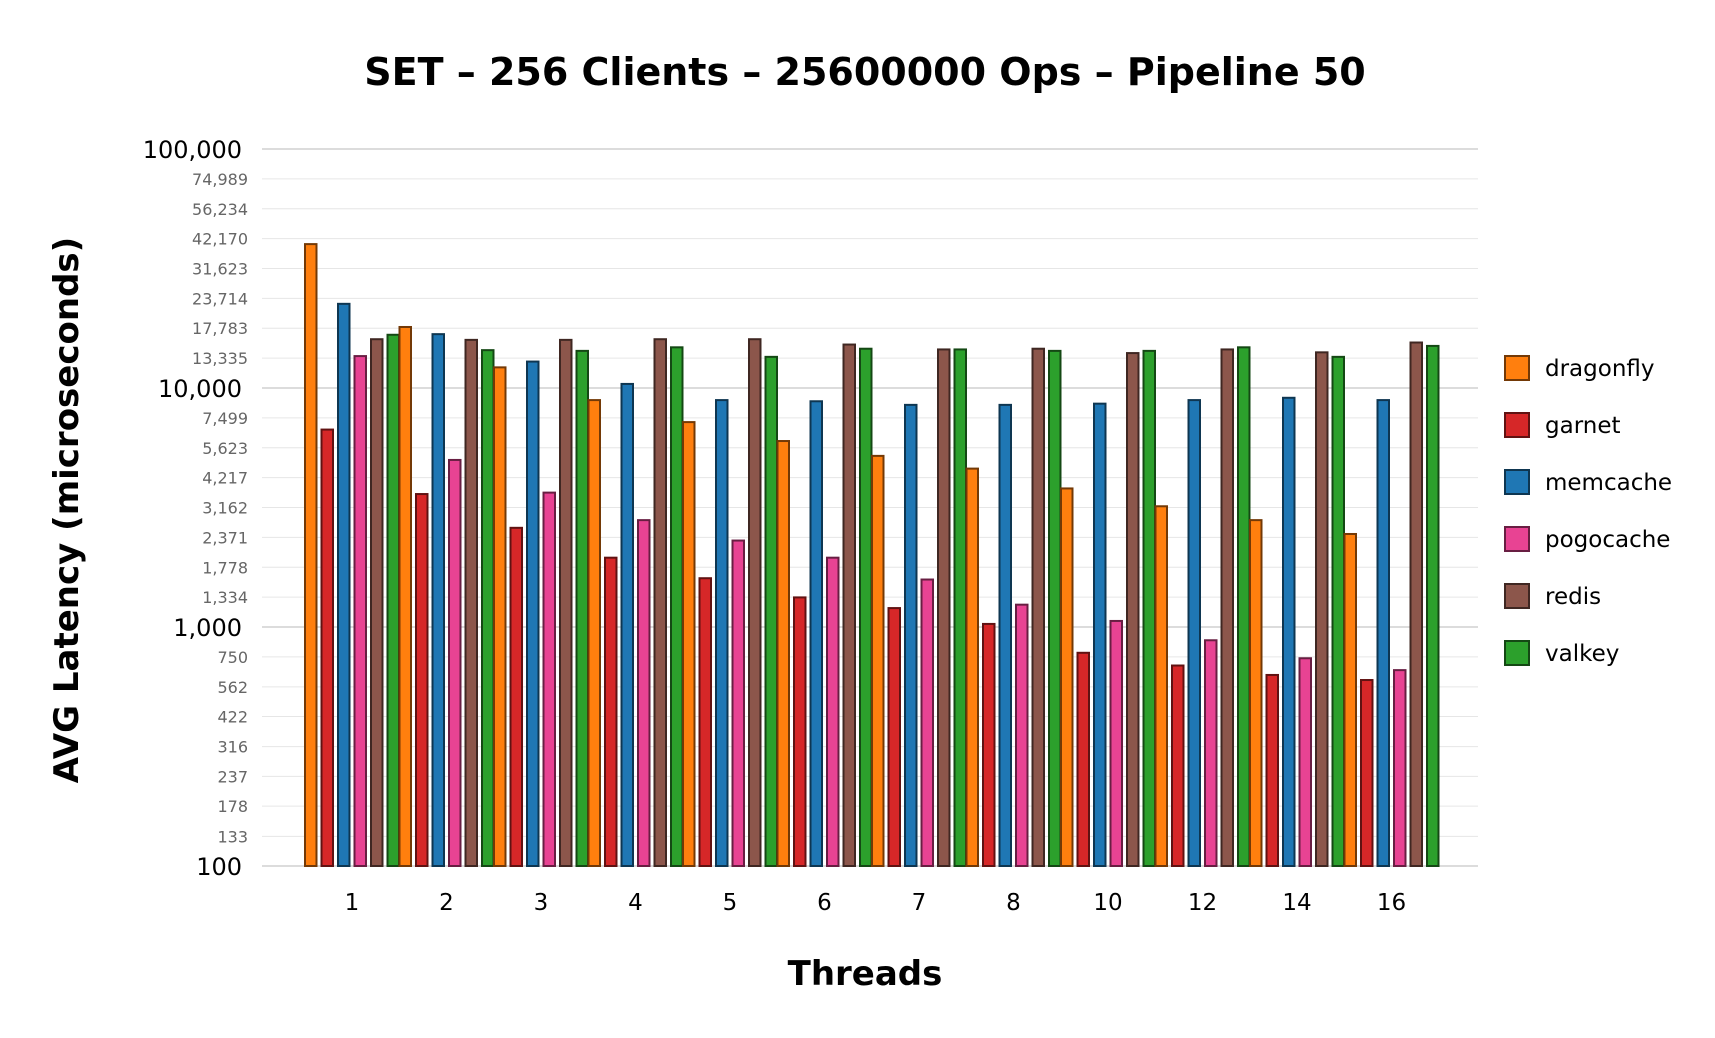 The height and width of the screenshot is (1038, 1715). What do you see at coordinates (220, 298) in the screenshot?
I see `y-tick-label-minor: 23,714` at bounding box center [220, 298].